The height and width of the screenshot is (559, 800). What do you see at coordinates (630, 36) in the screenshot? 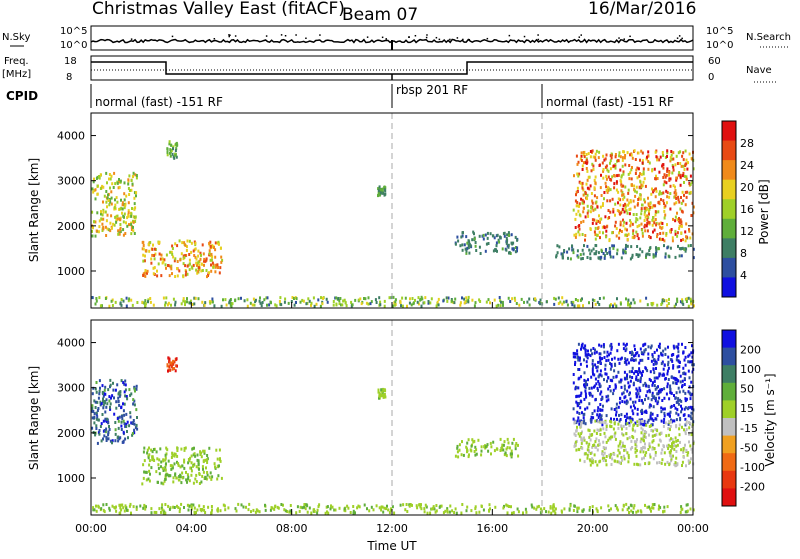
I see `nsearch-point` at bounding box center [630, 36].